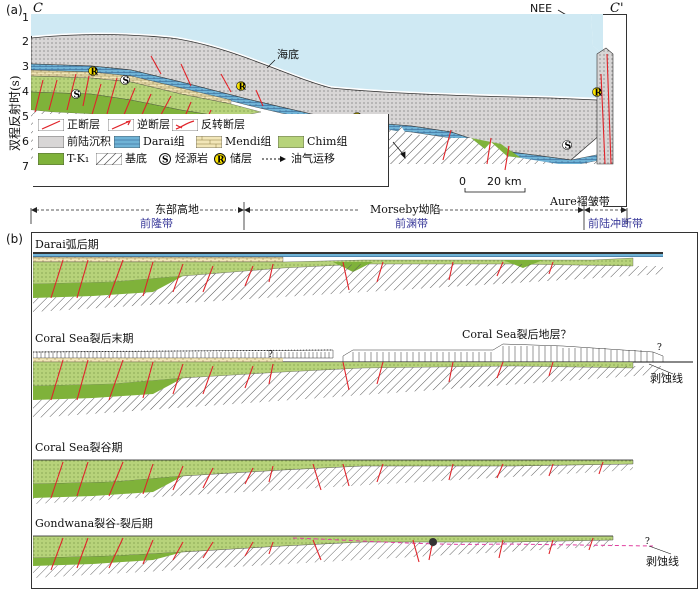 Image resolution: width=700 pixels, height=591 pixels. Describe the element at coordinates (313, 158) in the screenshot. I see `legend-label: 油气运移` at that location.